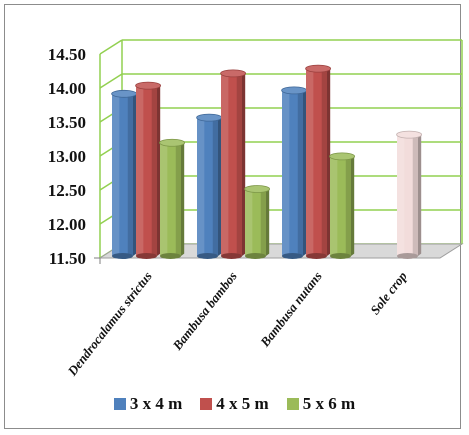  What do you see at coordinates (340, 256) in the screenshot?
I see `bar-2-2-base` at bounding box center [340, 256].